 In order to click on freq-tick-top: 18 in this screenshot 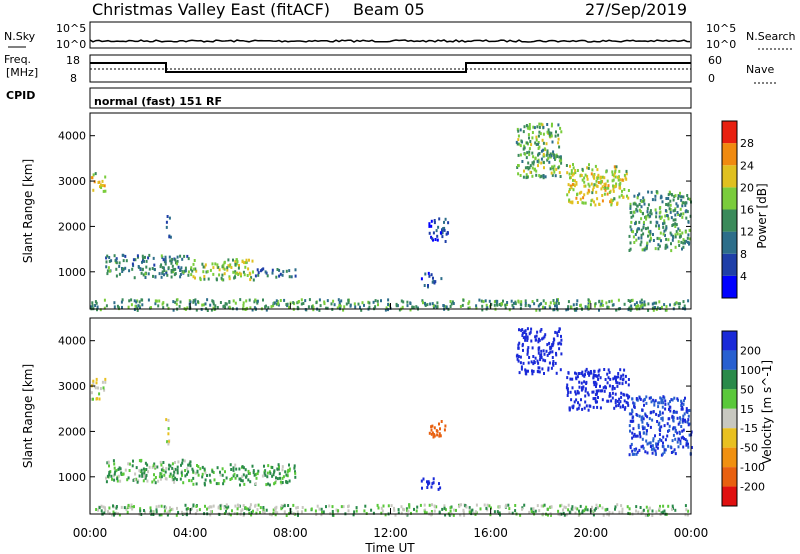, I will do `click(73, 60)`.